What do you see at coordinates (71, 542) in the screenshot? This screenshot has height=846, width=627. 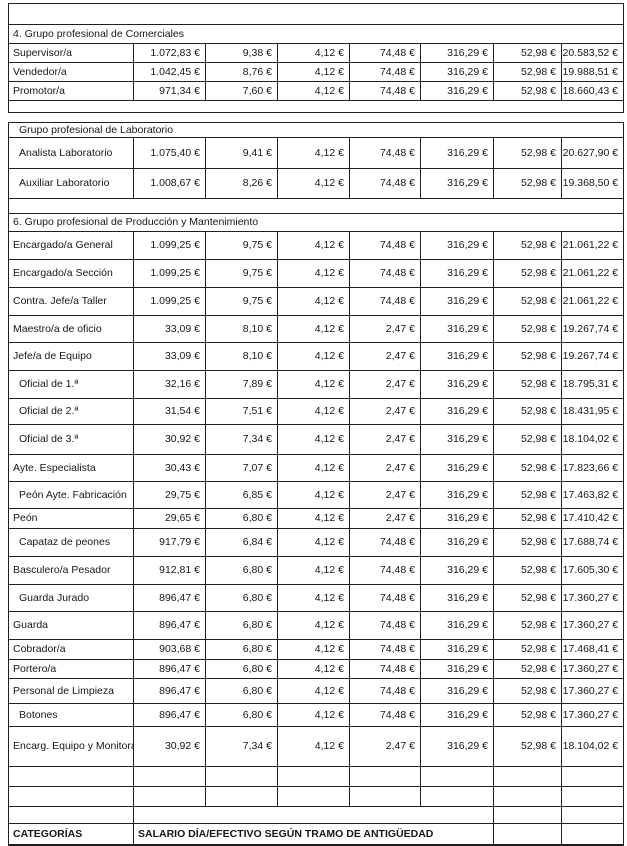 I see `category-cell: Capataz de peones` at bounding box center [71, 542].